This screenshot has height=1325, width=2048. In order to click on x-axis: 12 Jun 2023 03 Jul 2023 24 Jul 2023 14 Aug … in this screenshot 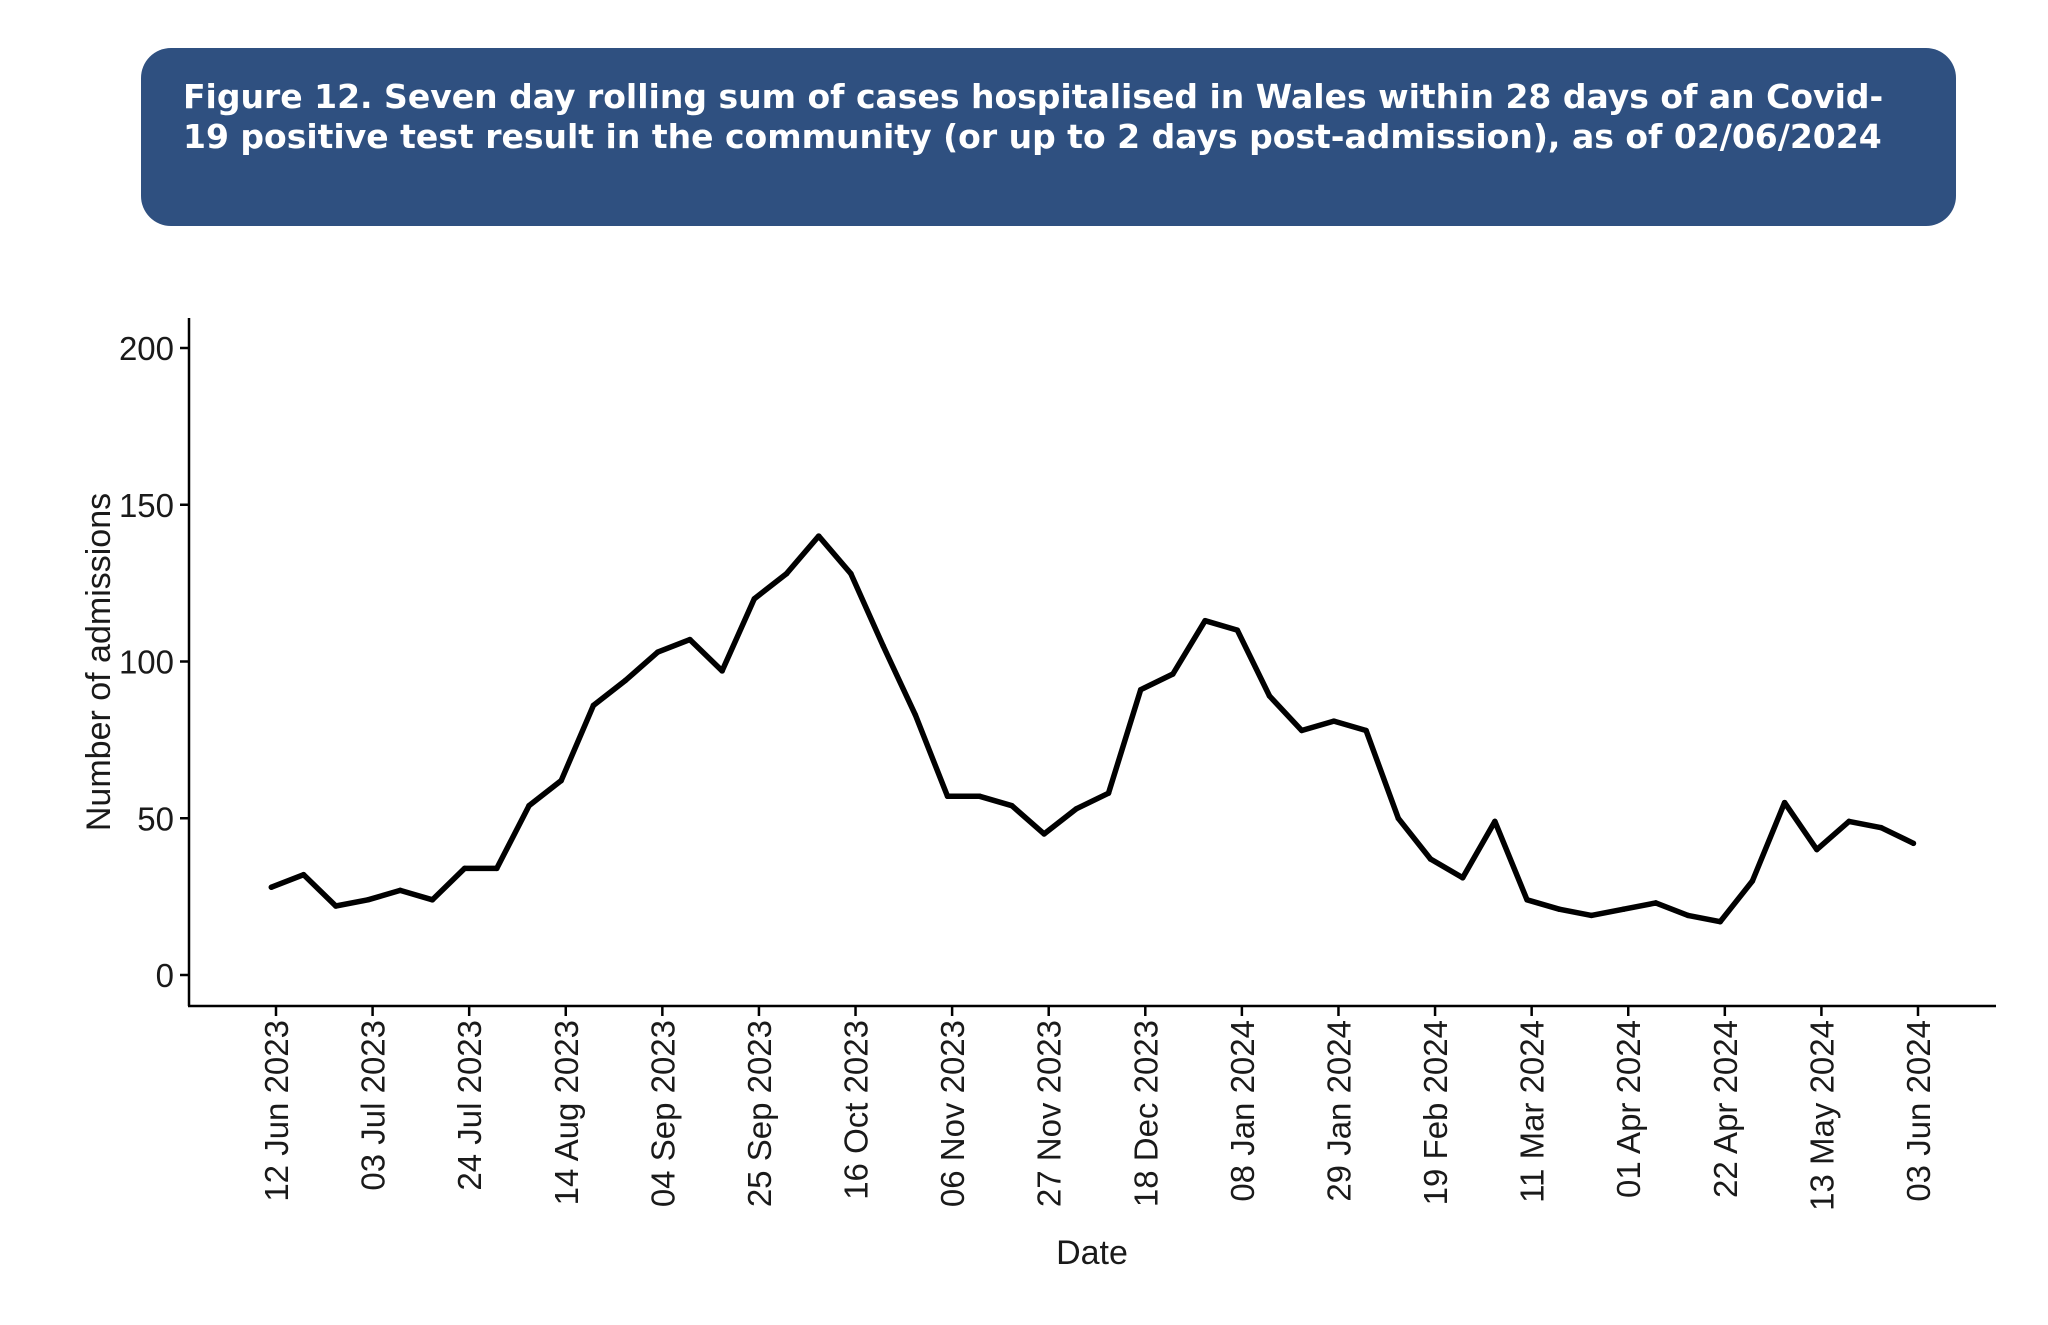, I will do `click(1092, 1107)`.